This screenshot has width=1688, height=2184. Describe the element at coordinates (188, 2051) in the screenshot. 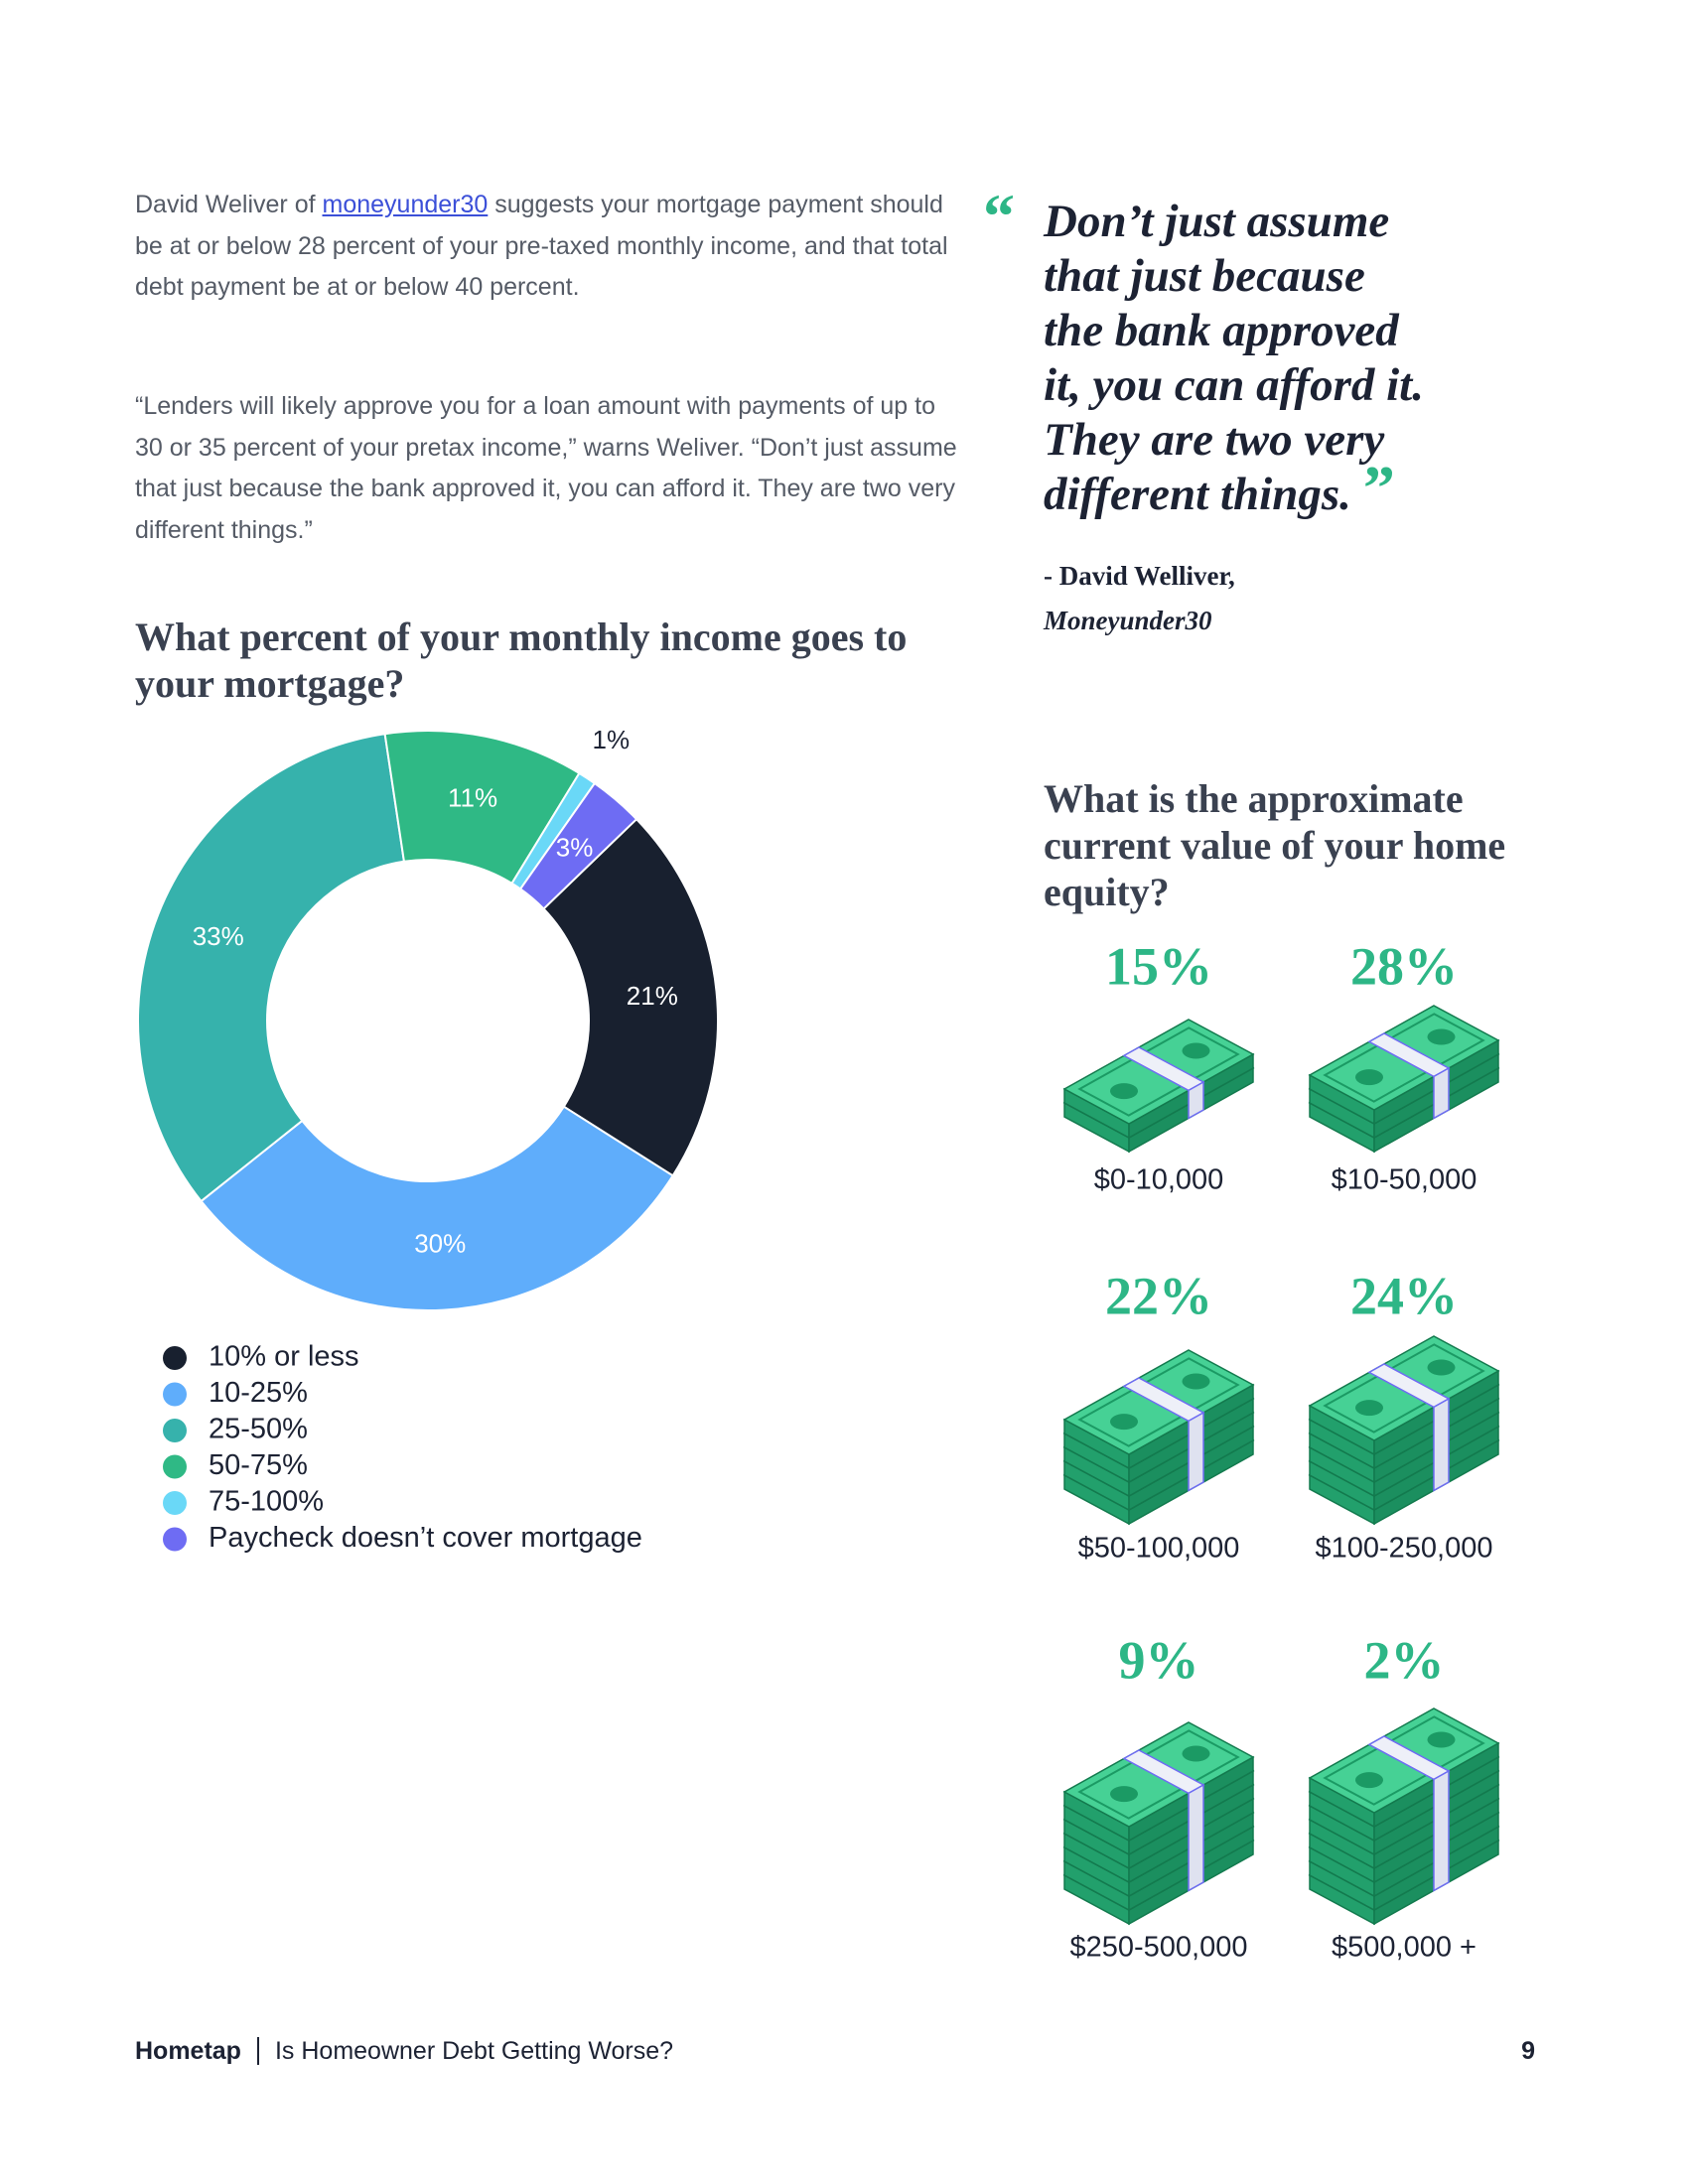

I see `brand: Hometap` at that location.